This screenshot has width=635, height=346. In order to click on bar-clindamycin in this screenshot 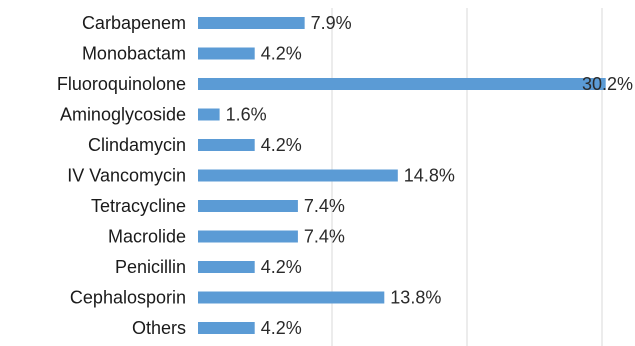, I will do `click(226, 145)`.